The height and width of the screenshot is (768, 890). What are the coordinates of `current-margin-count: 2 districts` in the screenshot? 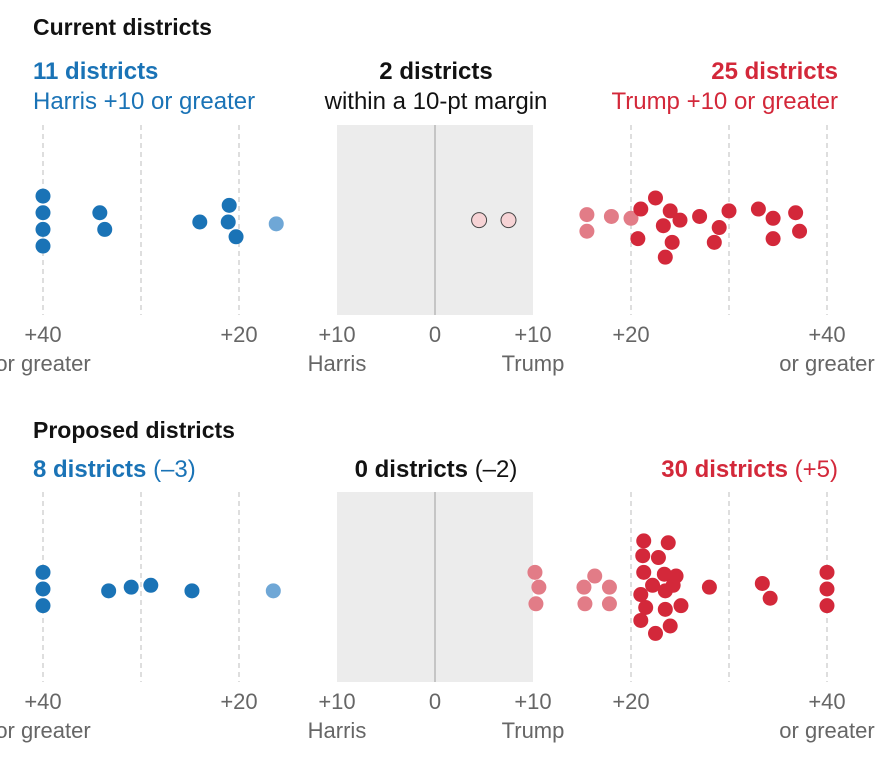 It's located at (435, 72).